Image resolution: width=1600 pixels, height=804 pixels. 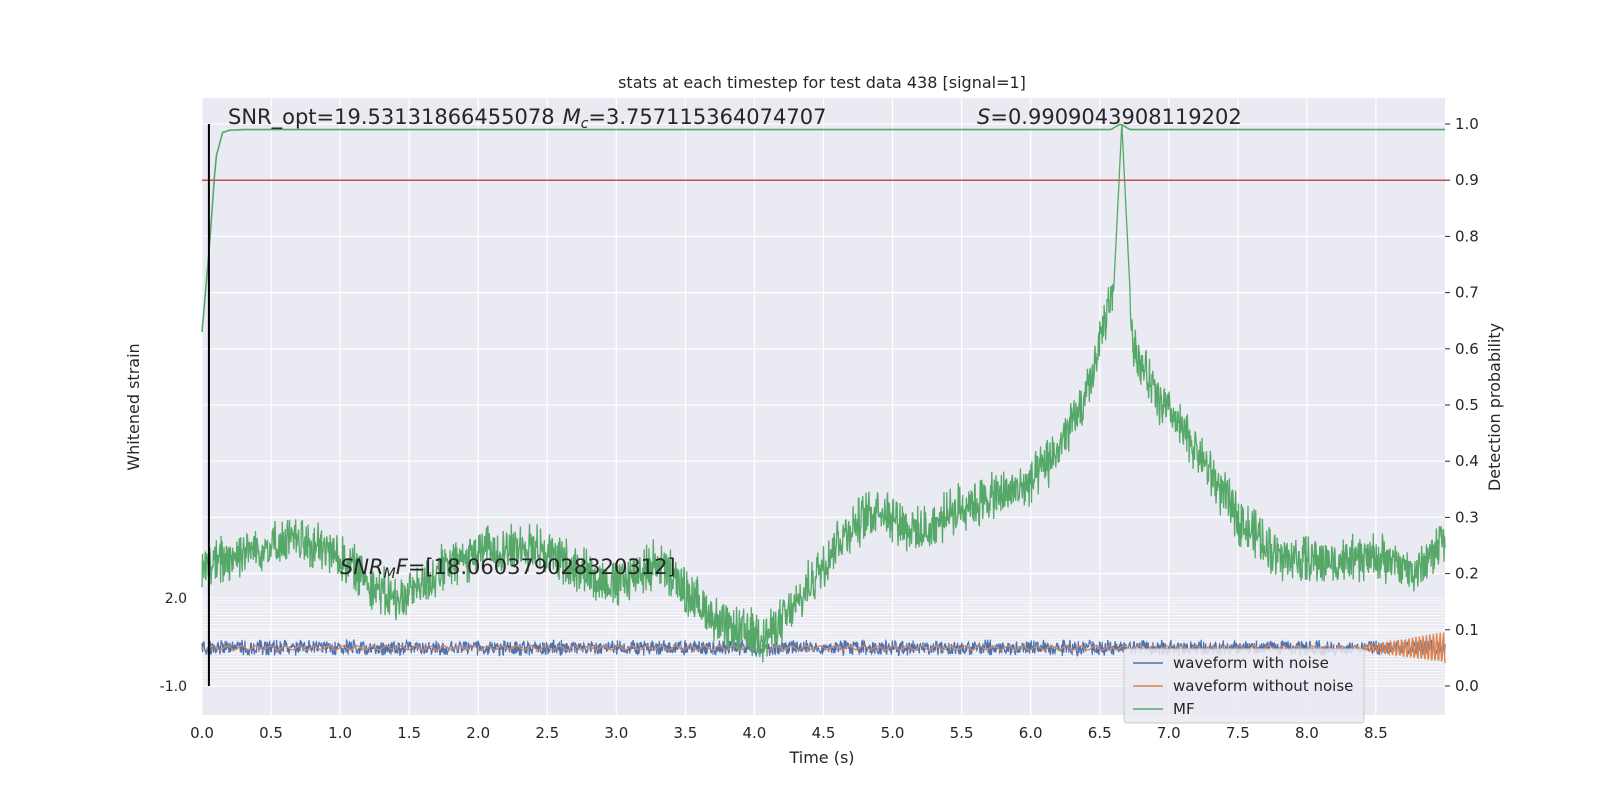 I want to click on y-axis-label-left: Whitened strain, so click(x=133, y=406).